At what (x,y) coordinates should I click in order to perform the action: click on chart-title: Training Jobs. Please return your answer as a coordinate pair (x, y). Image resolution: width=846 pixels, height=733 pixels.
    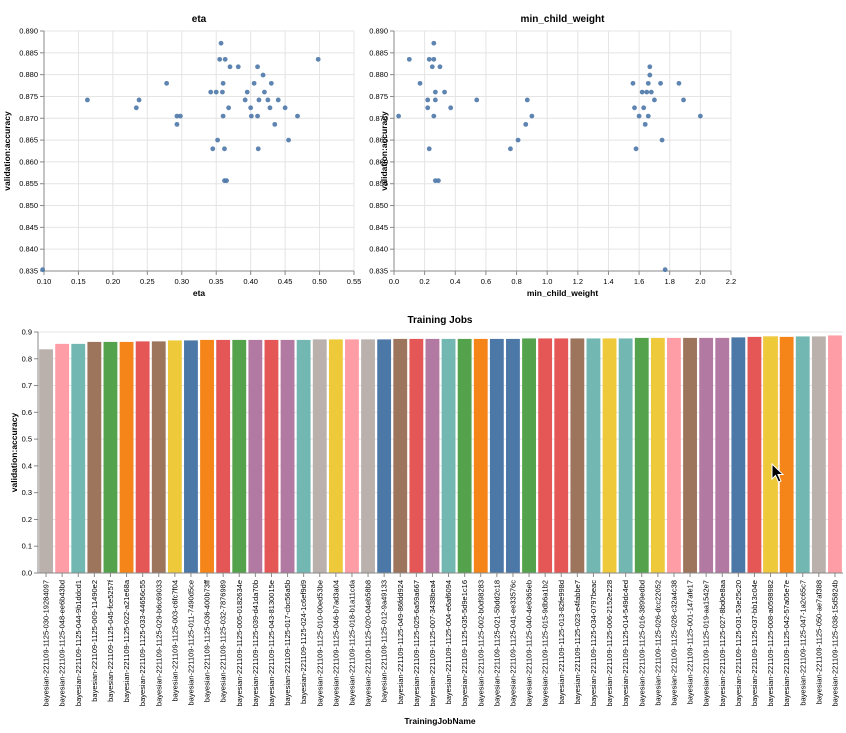
    Looking at the image, I should click on (439, 320).